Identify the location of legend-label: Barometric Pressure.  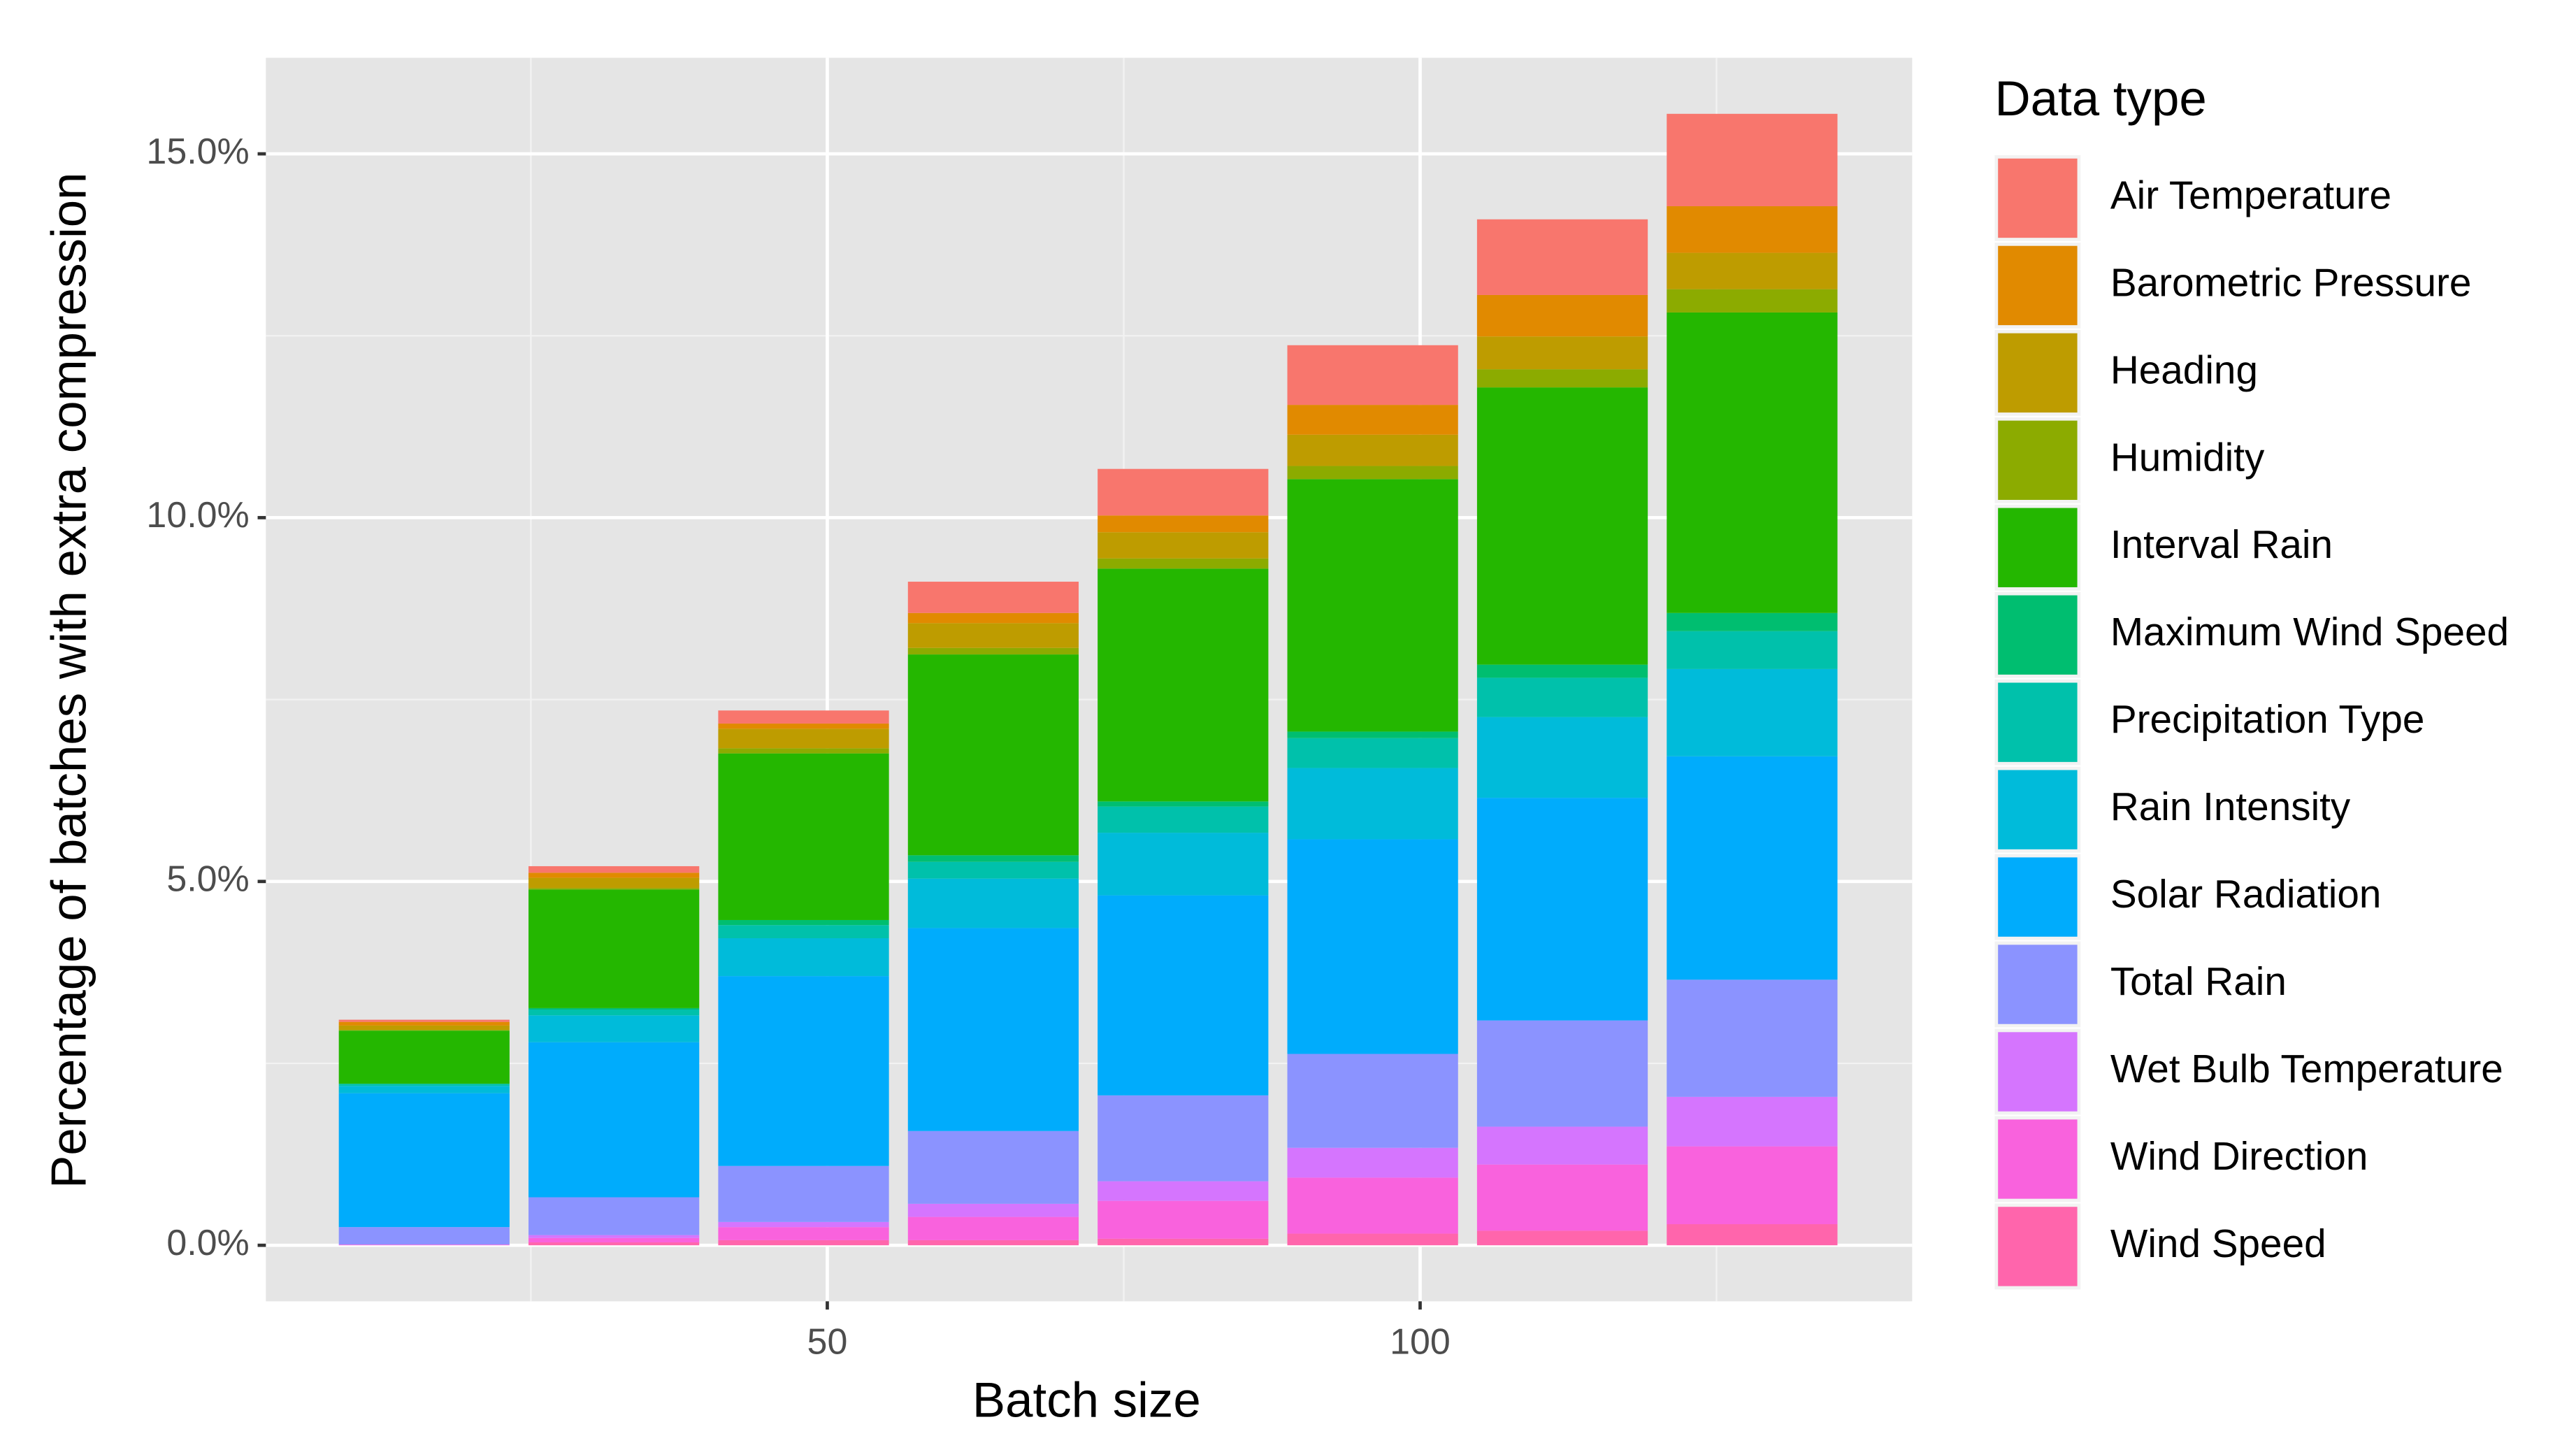
(2291, 283).